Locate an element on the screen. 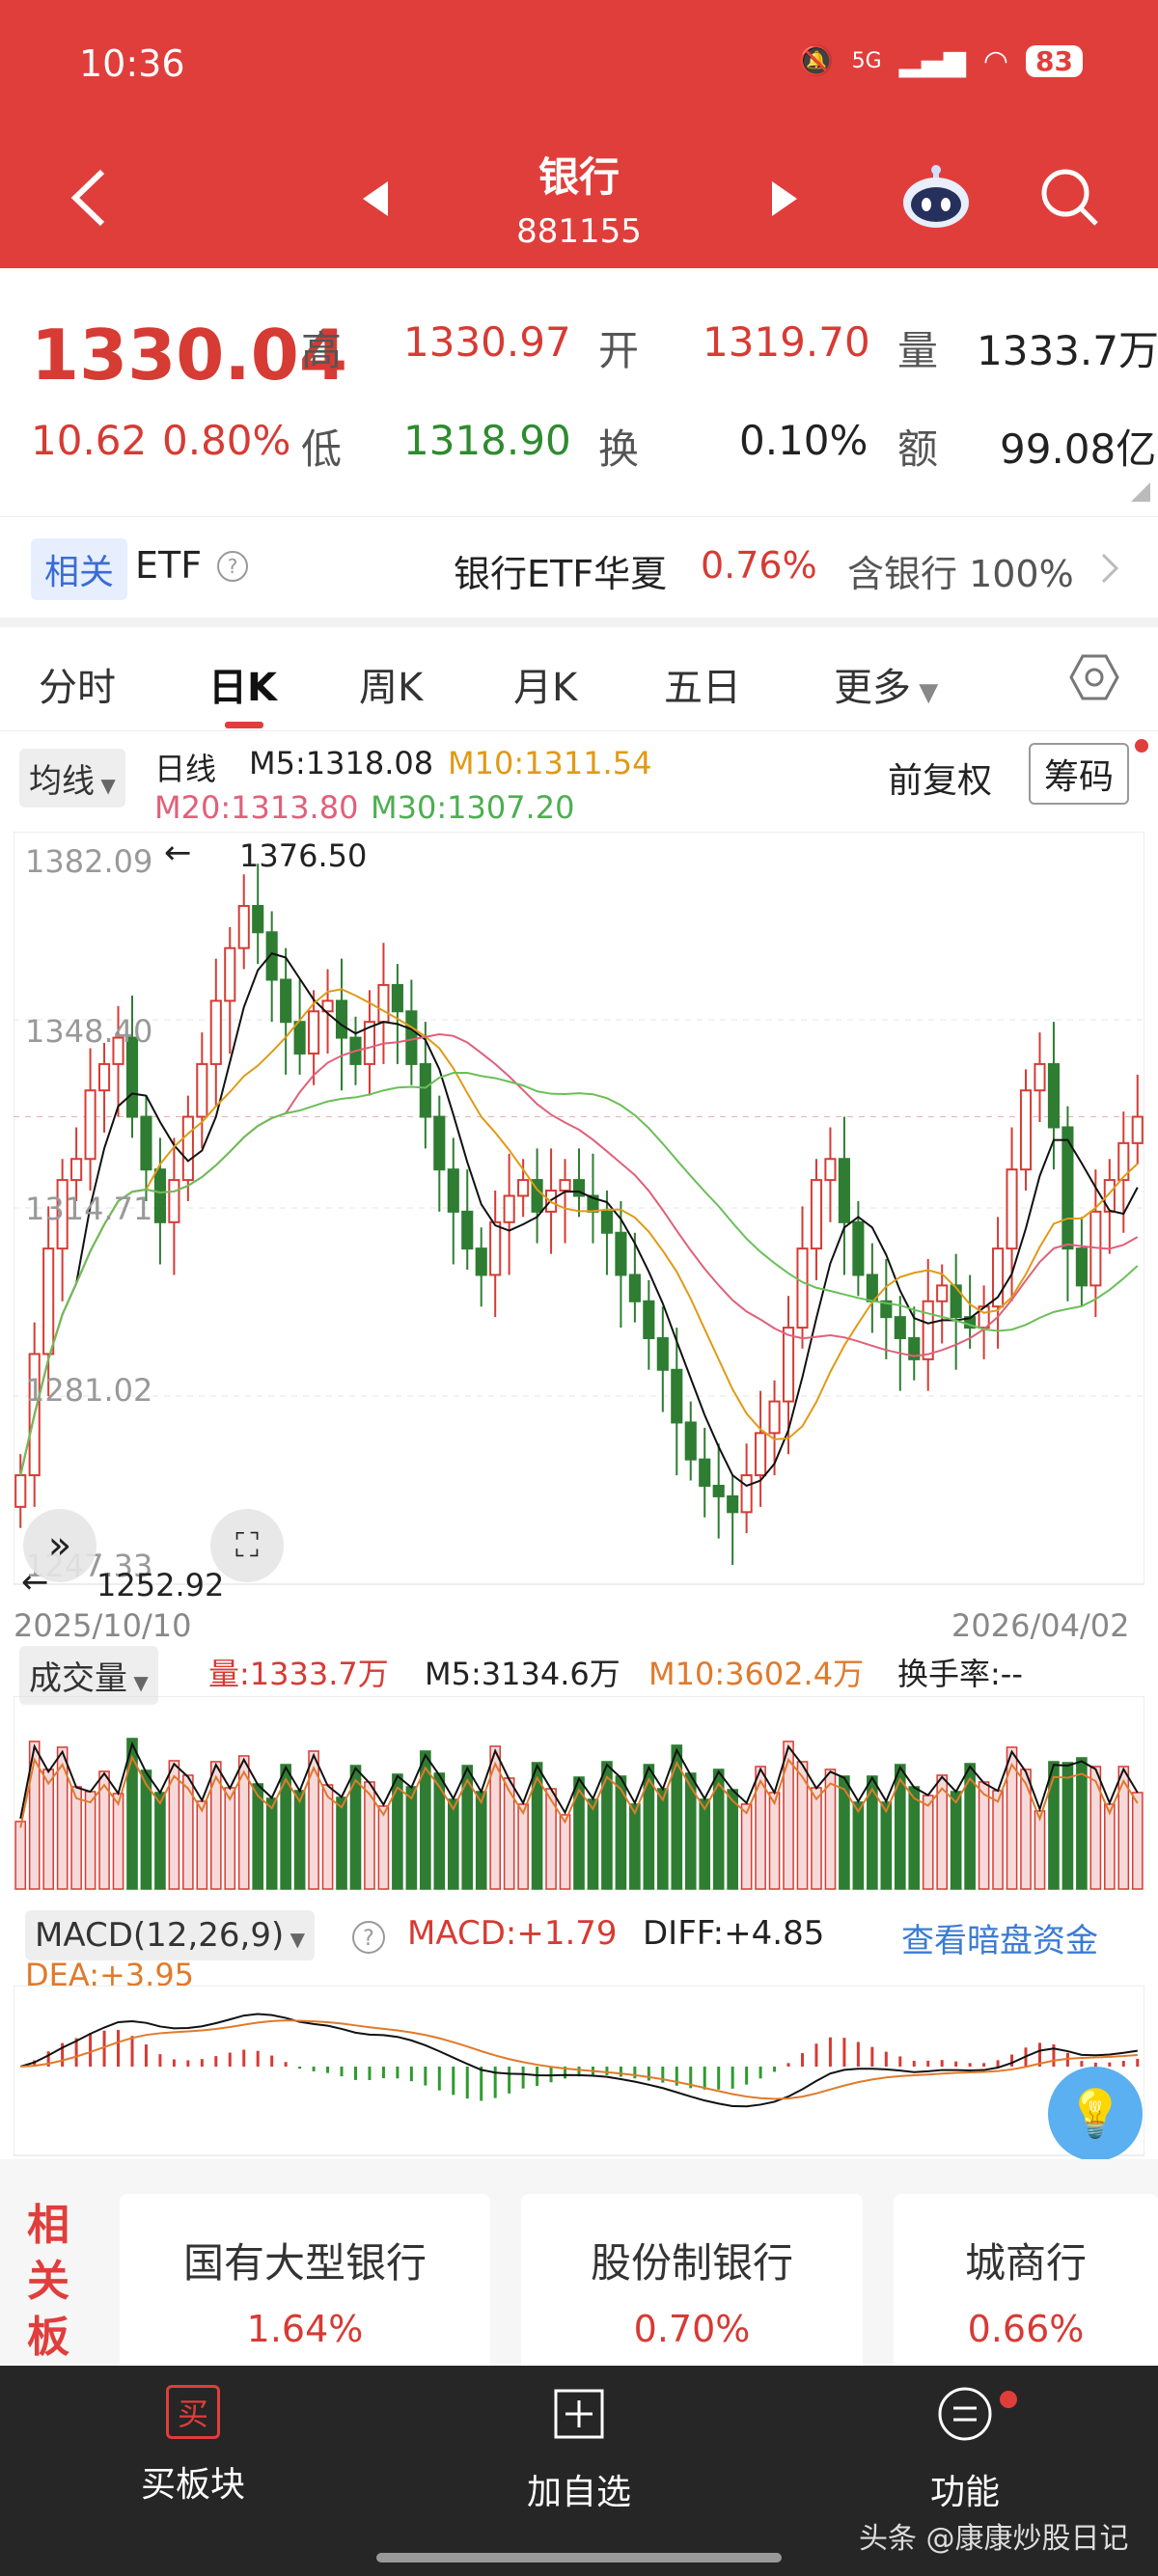 The image size is (1158, 2576). tab-intraday: 分时 is located at coordinates (77, 688).